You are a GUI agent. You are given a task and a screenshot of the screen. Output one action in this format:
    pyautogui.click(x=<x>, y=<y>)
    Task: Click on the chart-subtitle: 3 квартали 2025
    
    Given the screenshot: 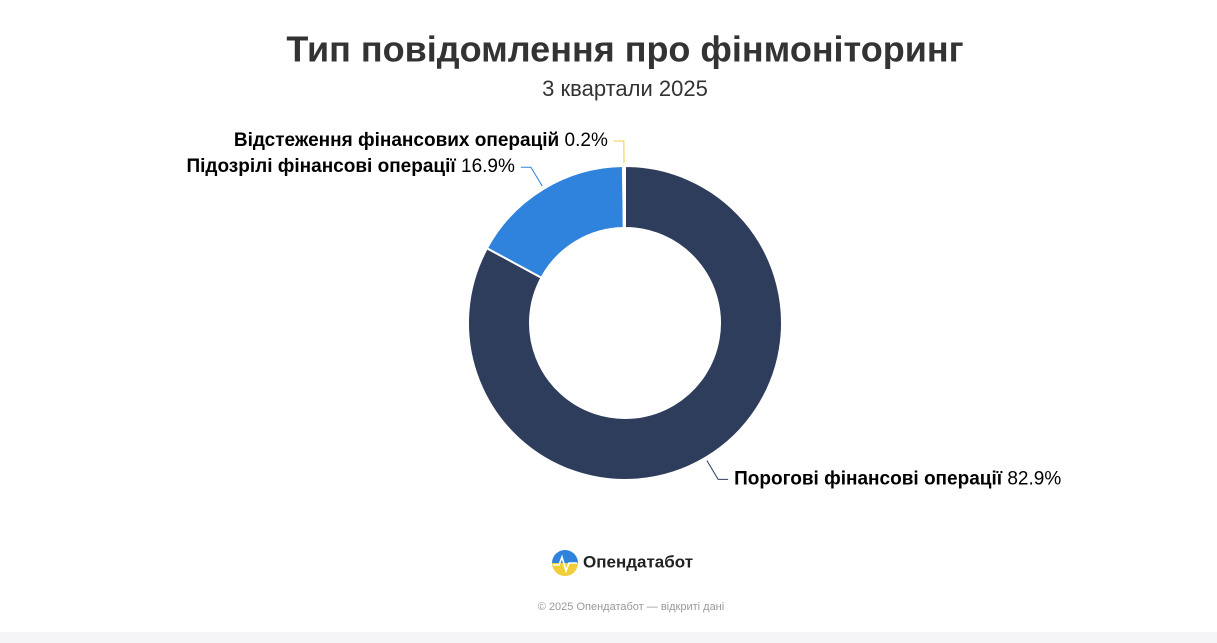 What is the action you would take?
    pyautogui.click(x=625, y=88)
    